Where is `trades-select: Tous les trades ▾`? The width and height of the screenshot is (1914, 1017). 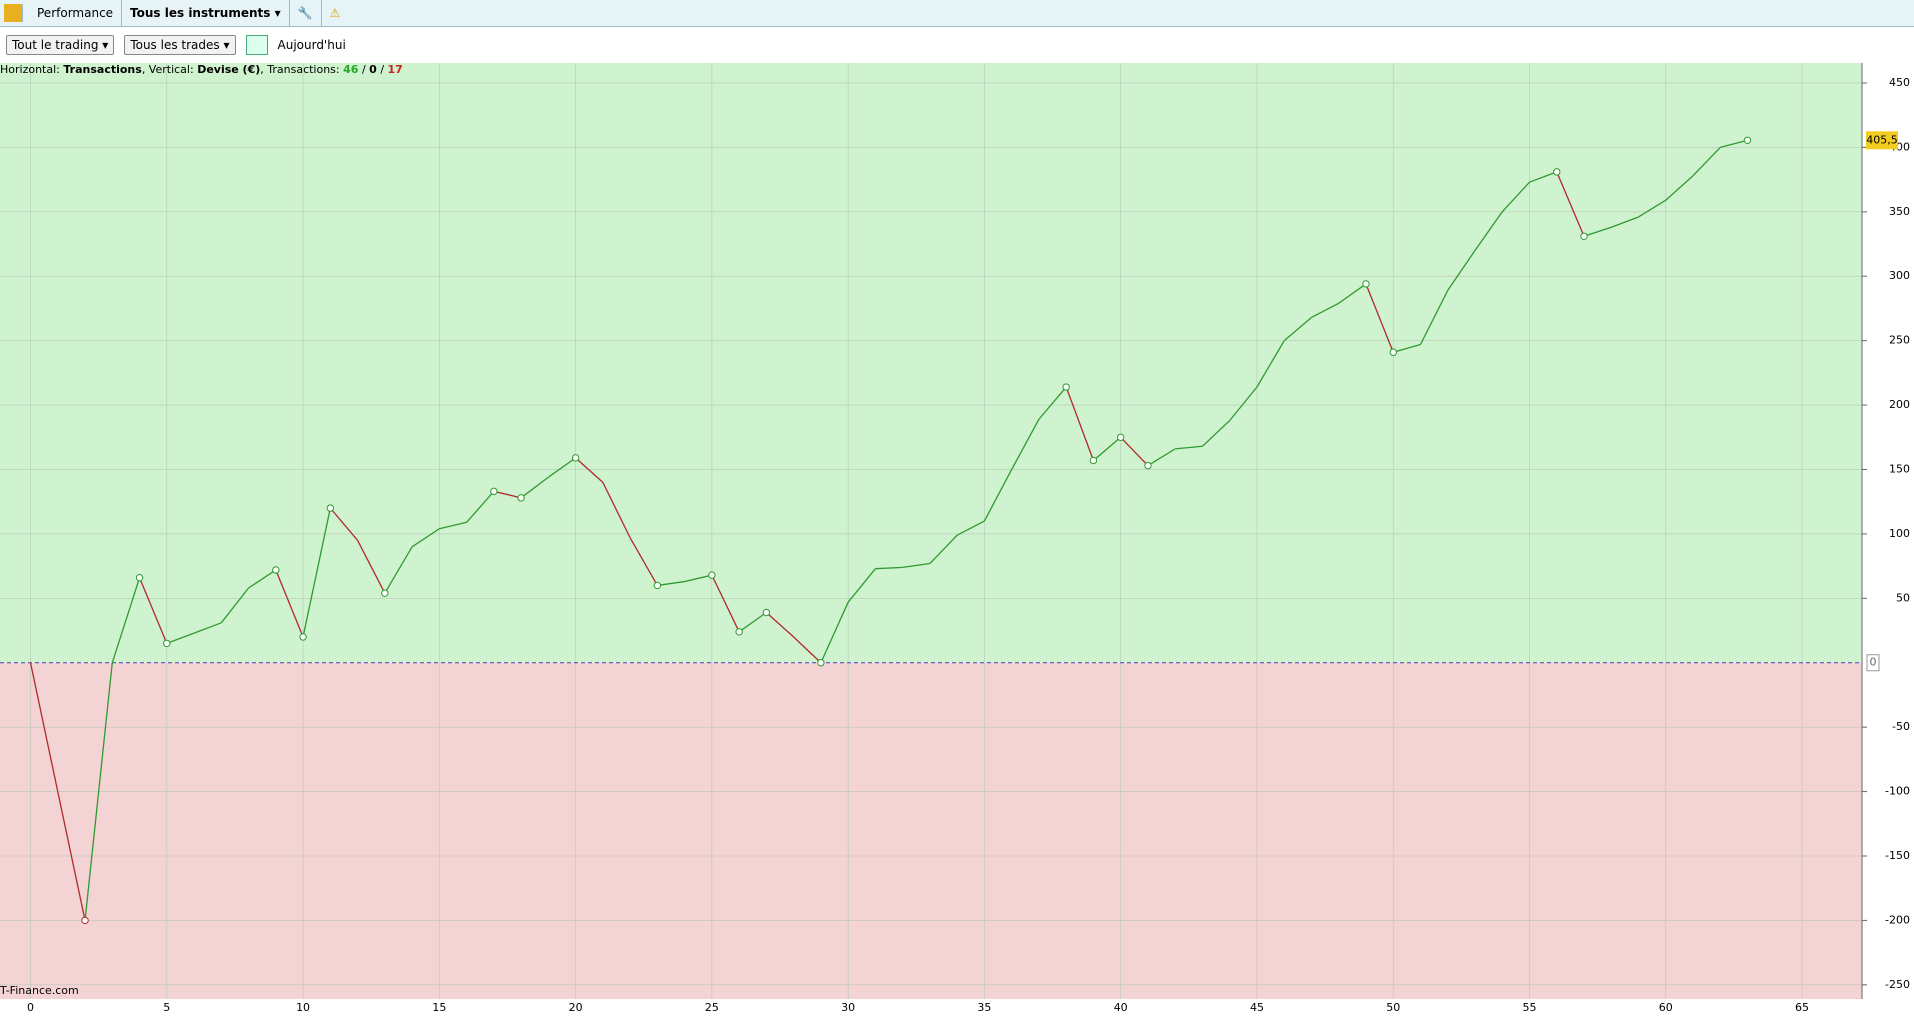
trades-select: Tous les trades ▾ is located at coordinates (180, 44).